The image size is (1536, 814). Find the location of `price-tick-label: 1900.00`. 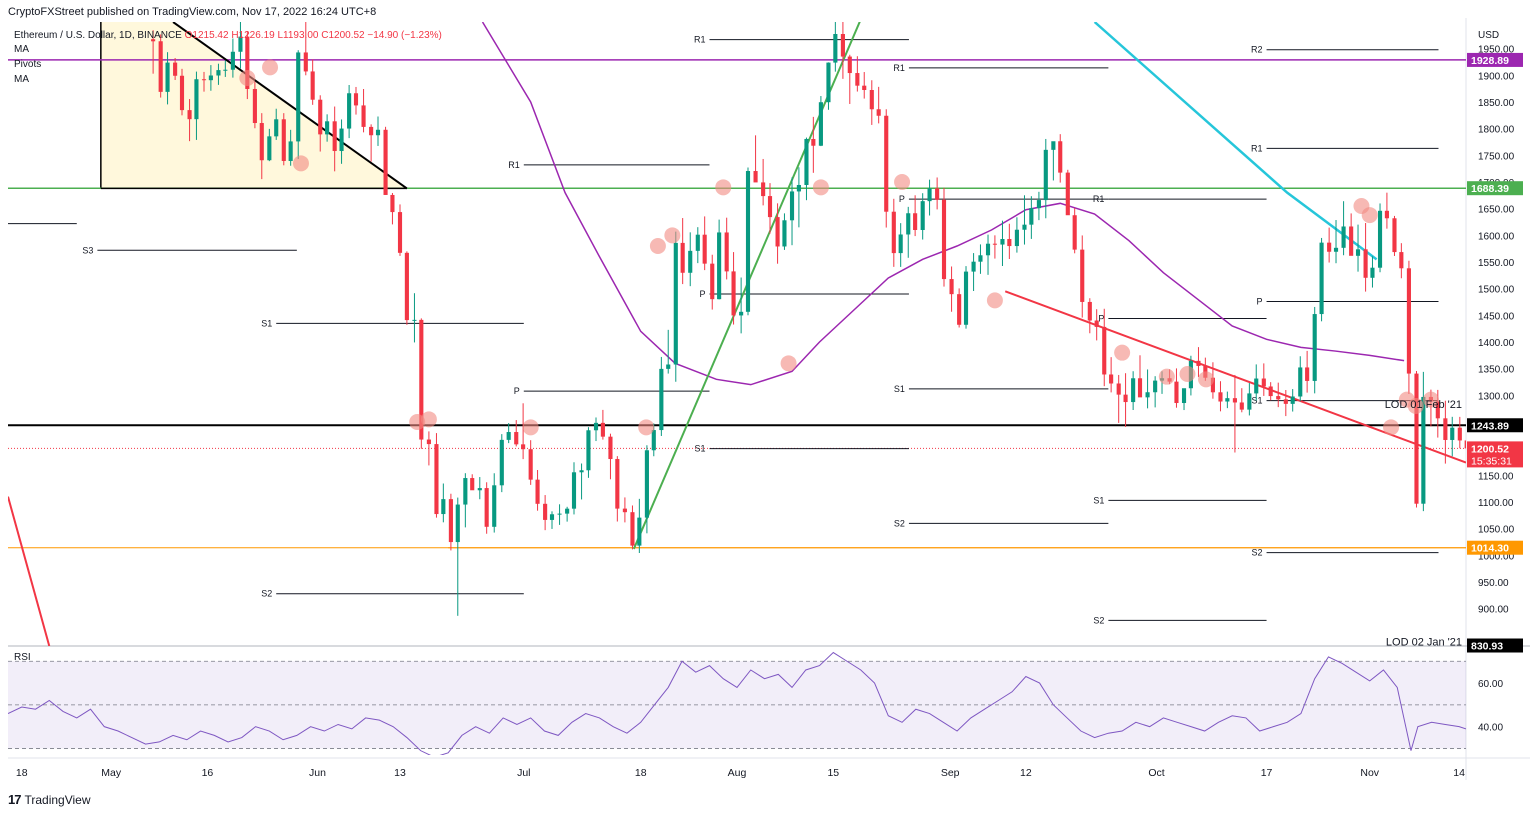

price-tick-label: 1900.00 is located at coordinates (1496, 76).